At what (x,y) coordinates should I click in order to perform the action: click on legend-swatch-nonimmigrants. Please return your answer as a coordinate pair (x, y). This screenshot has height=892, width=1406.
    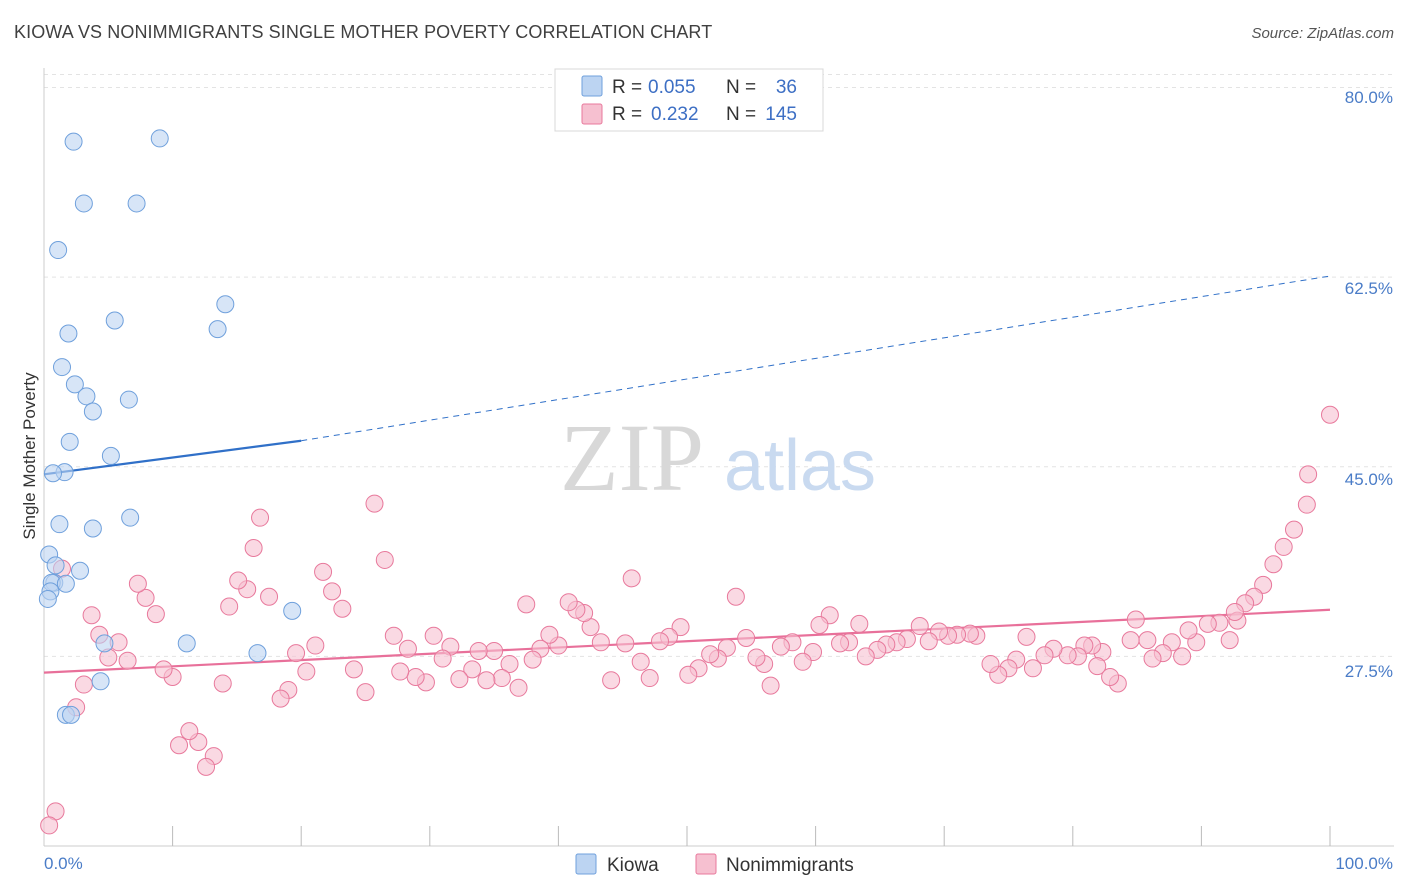
    Looking at the image, I should click on (592, 114).